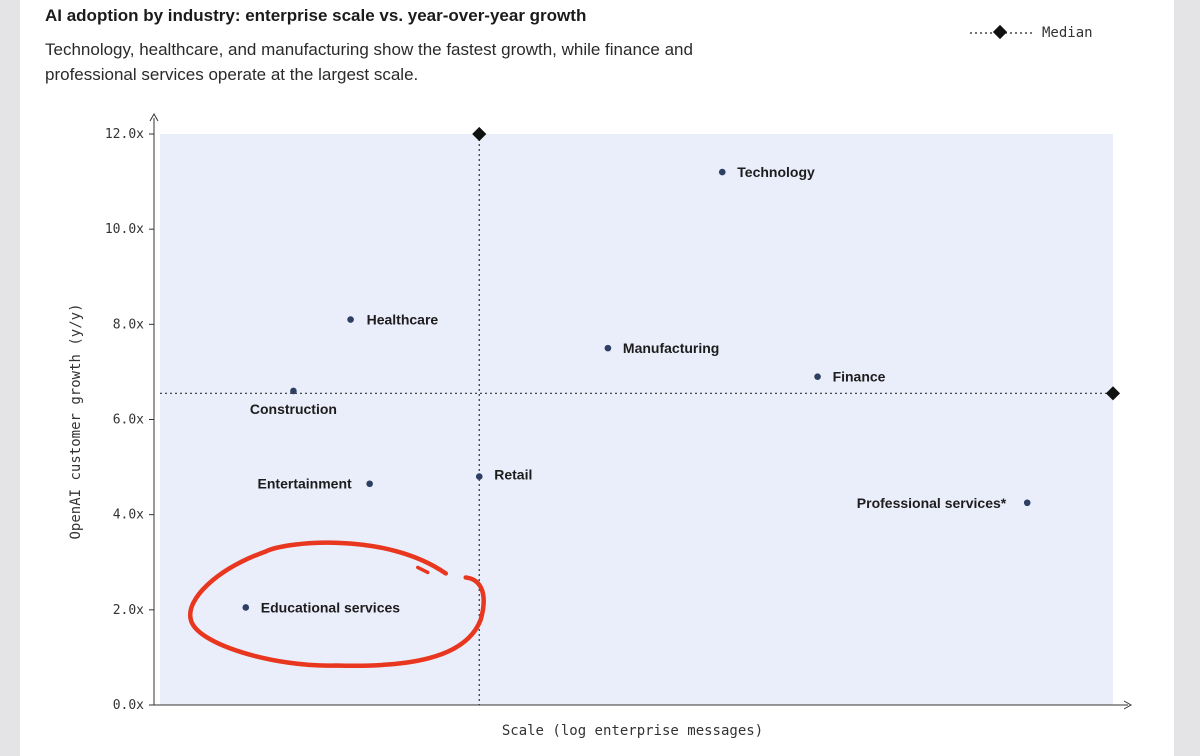 This screenshot has height=756, width=1200. I want to click on y-tick-label: 6.0x, so click(128, 420).